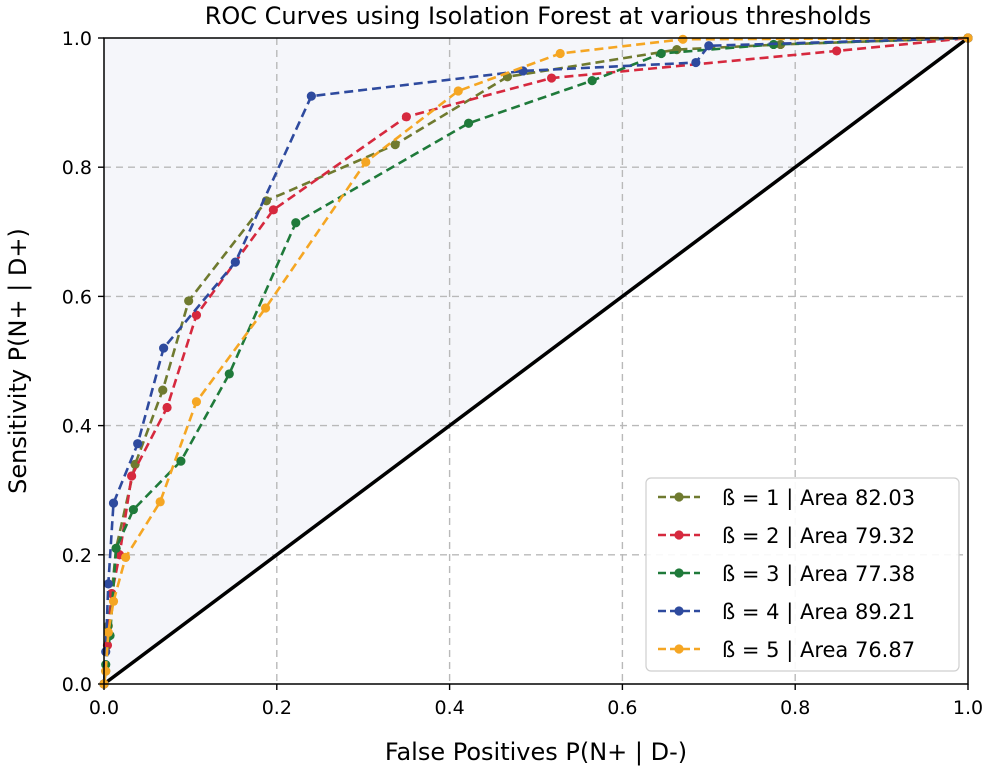  Describe the element at coordinates (83, 362) in the screenshot. I see `y-axis-ticks: 0.0 0.2 0.4 0.6 0.8 1.0` at that location.